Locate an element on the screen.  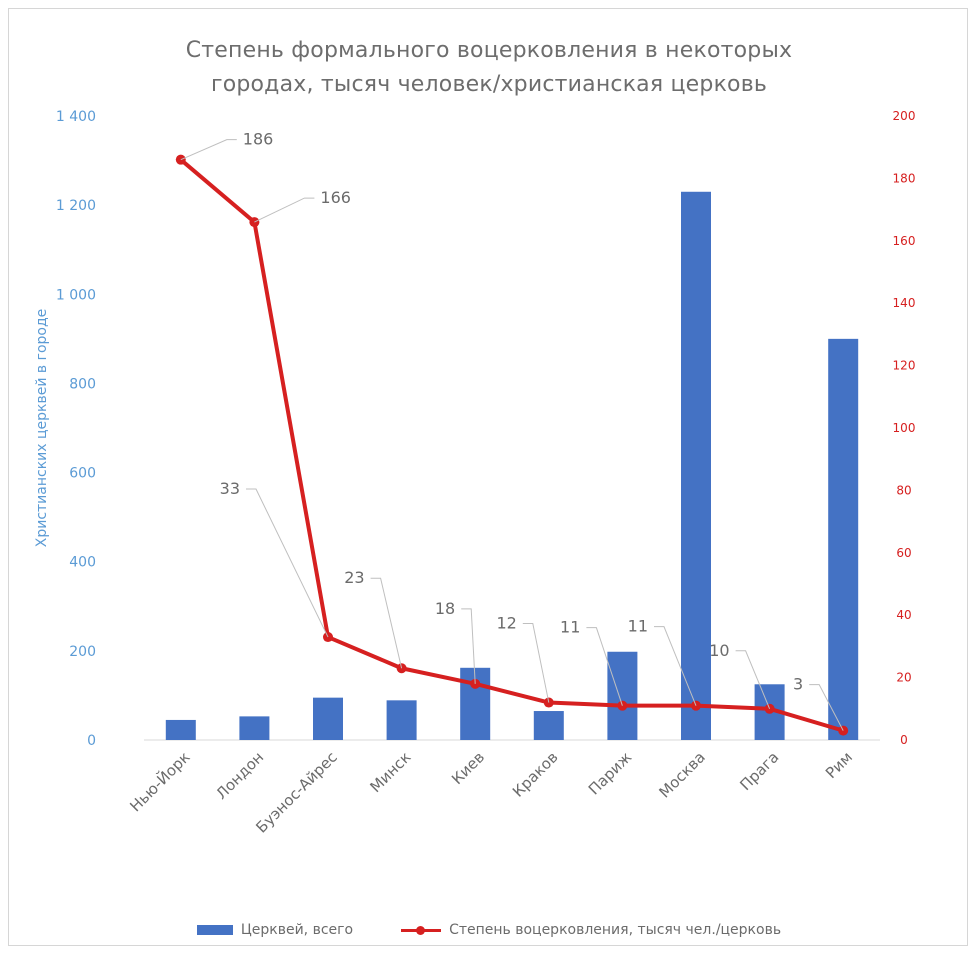
data-label: 18 is located at coordinates (445, 608).